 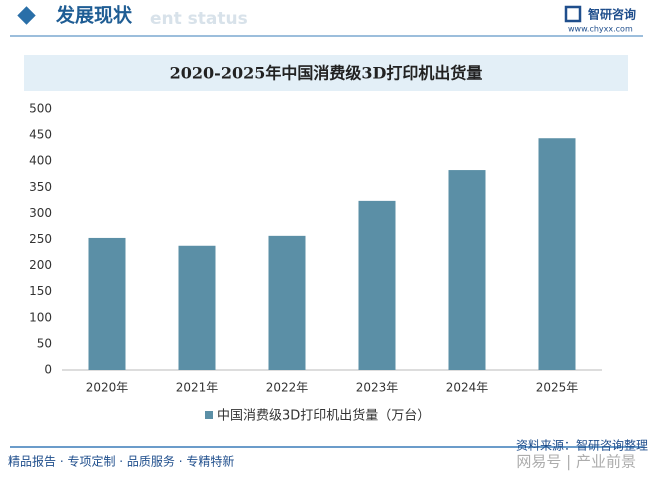 What do you see at coordinates (40, 239) in the screenshot?
I see `y-tick-label: 250` at bounding box center [40, 239].